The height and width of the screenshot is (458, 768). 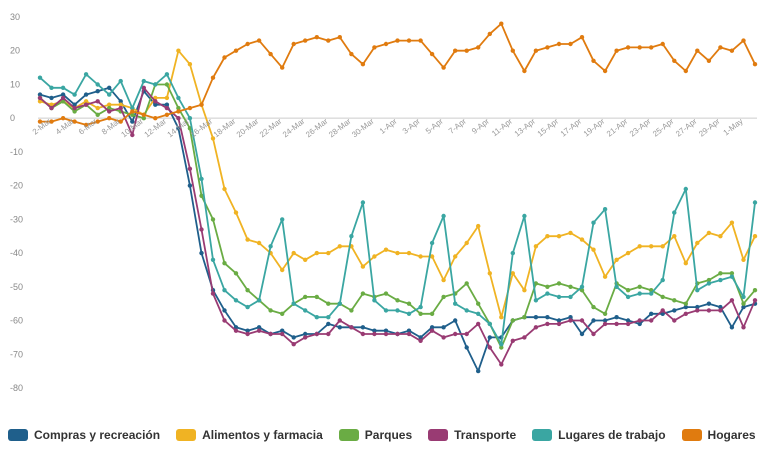 I want to click on x-tick-label: 2-Mar, so click(x=42, y=126).